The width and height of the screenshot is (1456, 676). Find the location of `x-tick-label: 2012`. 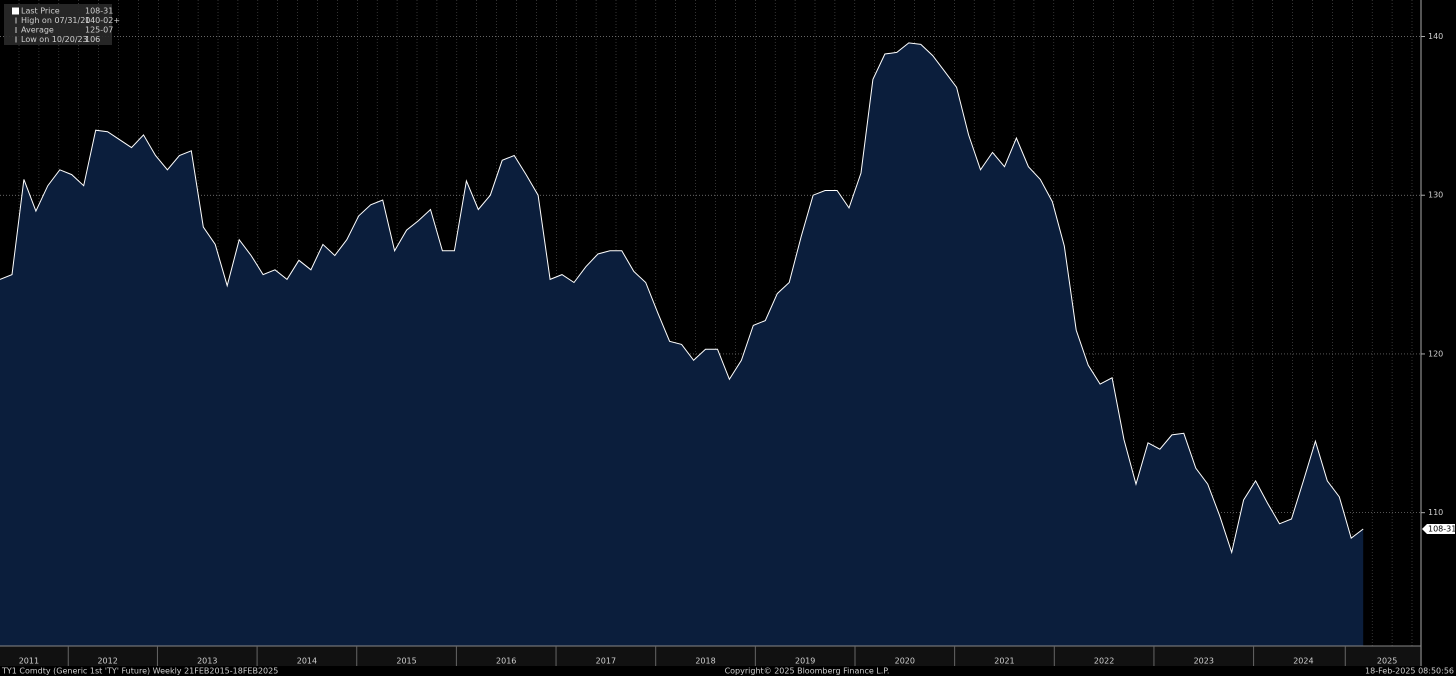

x-tick-label: 2012 is located at coordinates (107, 661).